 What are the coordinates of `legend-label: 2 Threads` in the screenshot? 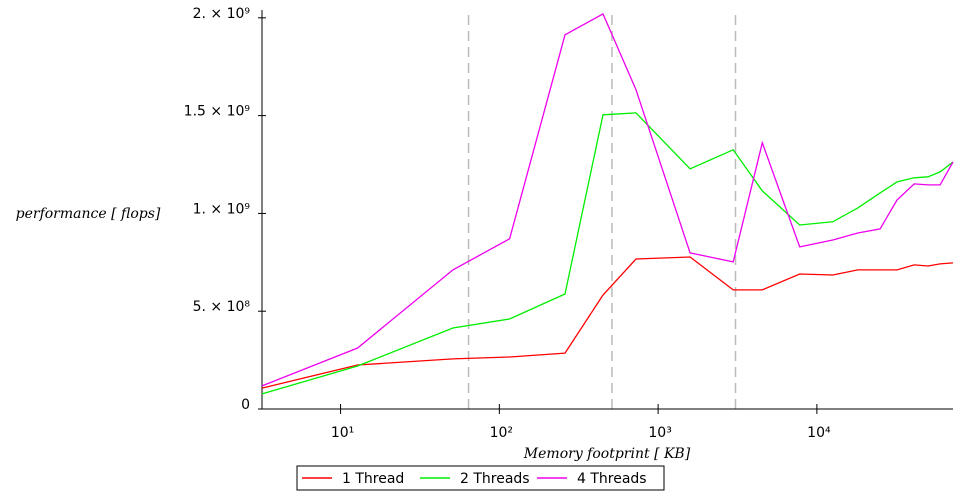 It's located at (495, 479).